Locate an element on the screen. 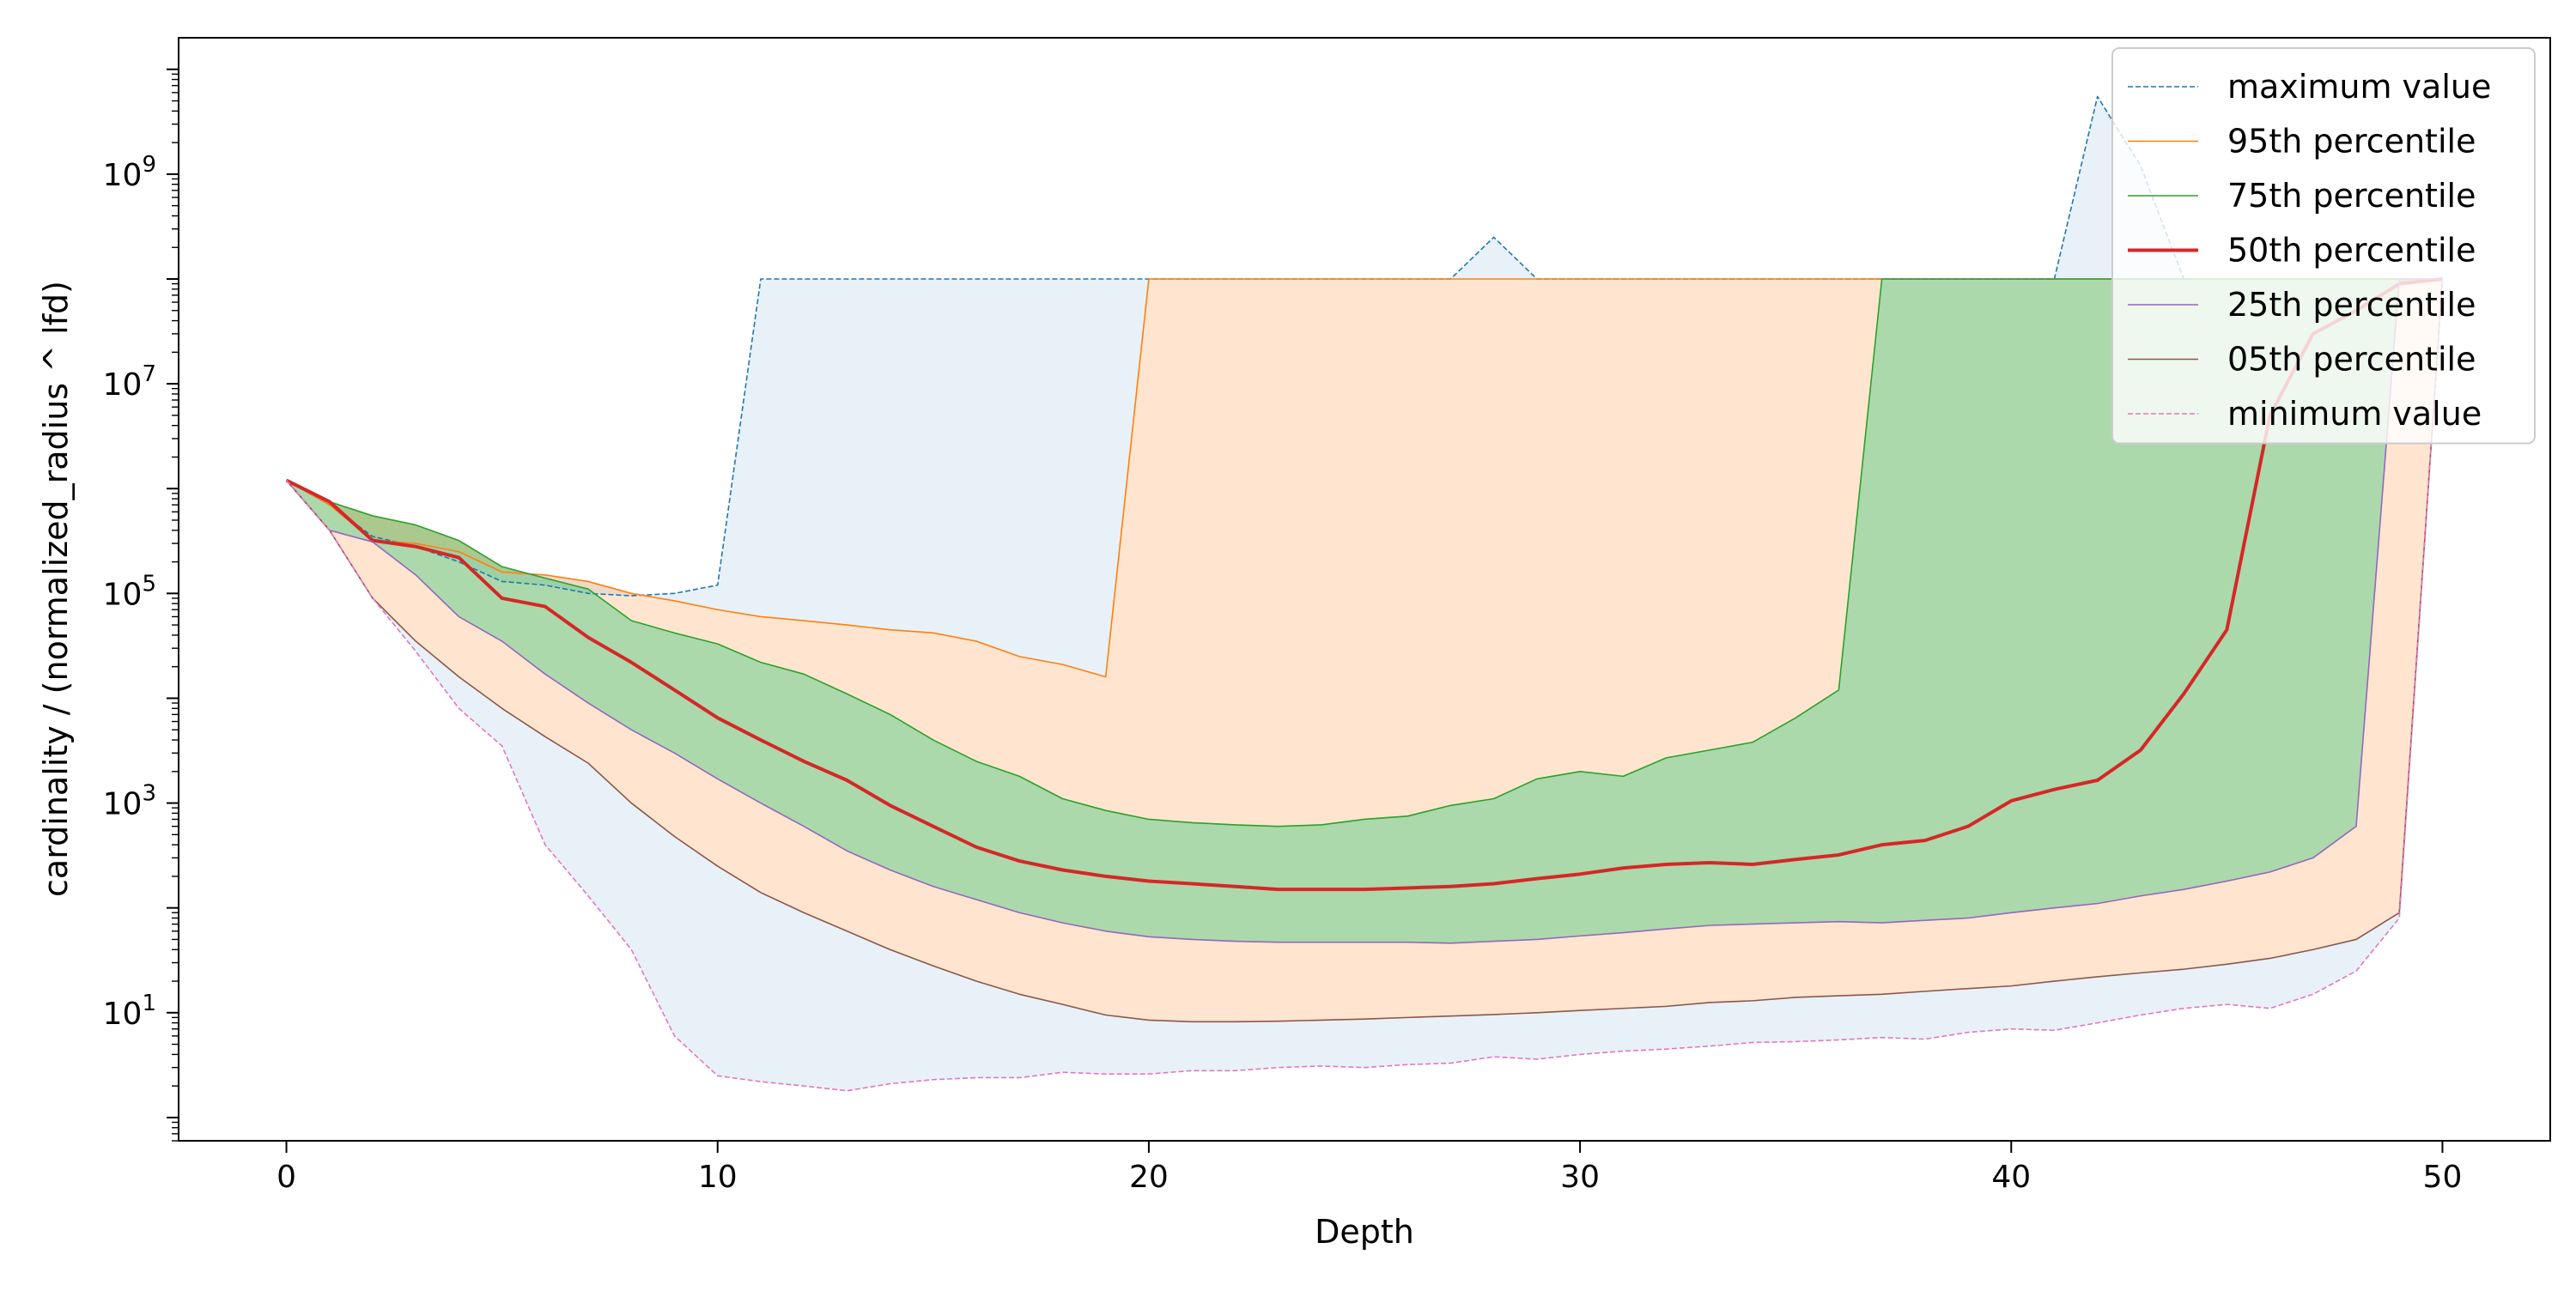 The width and height of the screenshot is (2576, 1291). y-axis-ticks: 10¹ 10³ 10⁵ 10⁷ 10⁹ is located at coordinates (141, 605).